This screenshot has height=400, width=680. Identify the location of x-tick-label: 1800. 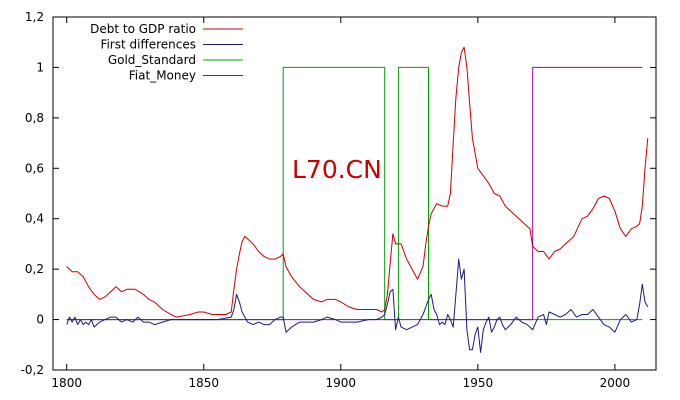
(66, 383).